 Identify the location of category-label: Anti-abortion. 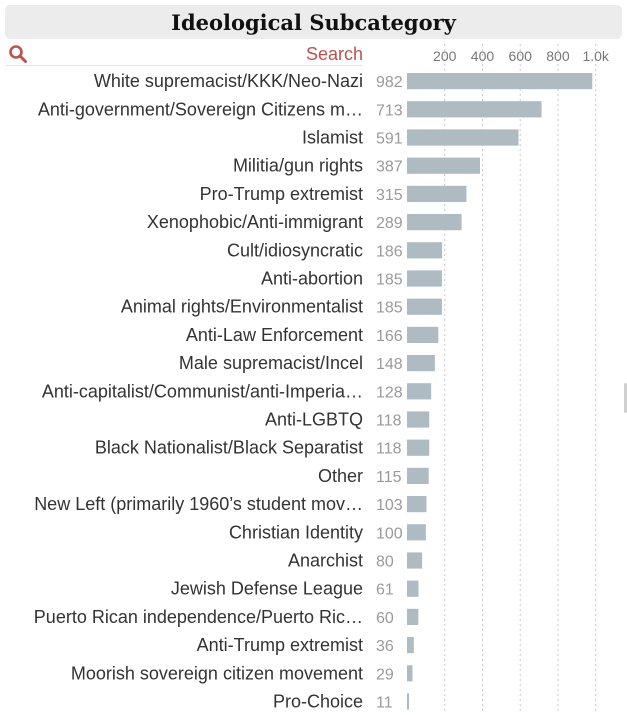
(312, 279).